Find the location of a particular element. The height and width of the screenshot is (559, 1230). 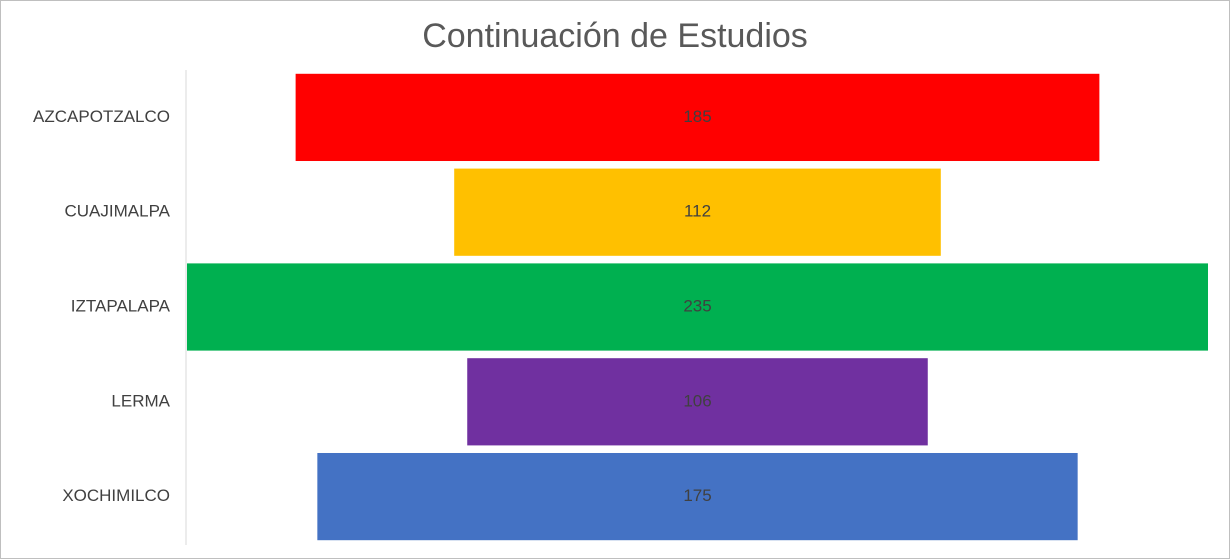

category-label: AZCAPOTZALCO is located at coordinates (101, 116).